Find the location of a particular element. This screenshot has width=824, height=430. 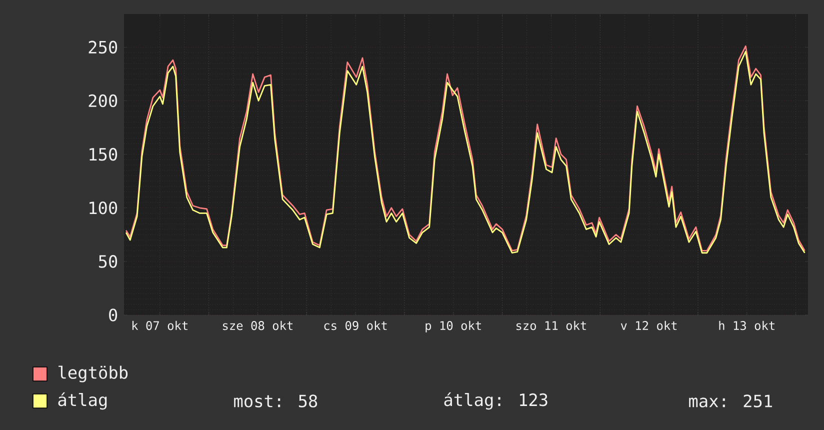

legend-label: átlag is located at coordinates (82, 401).